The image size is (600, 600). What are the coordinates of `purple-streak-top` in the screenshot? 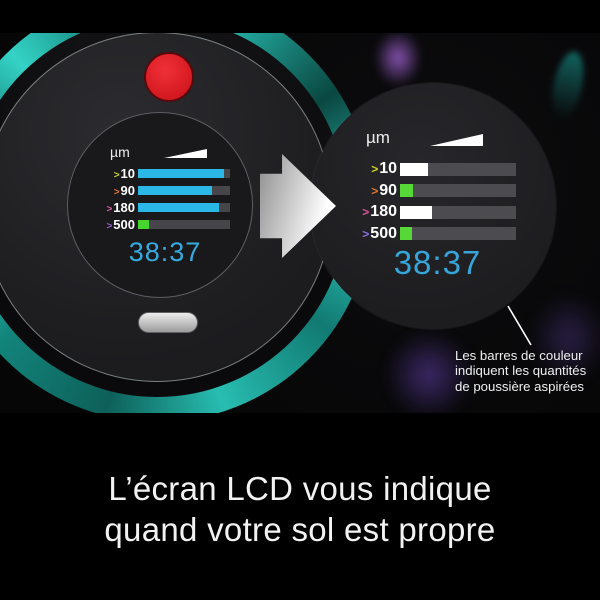 It's located at (398, 60).